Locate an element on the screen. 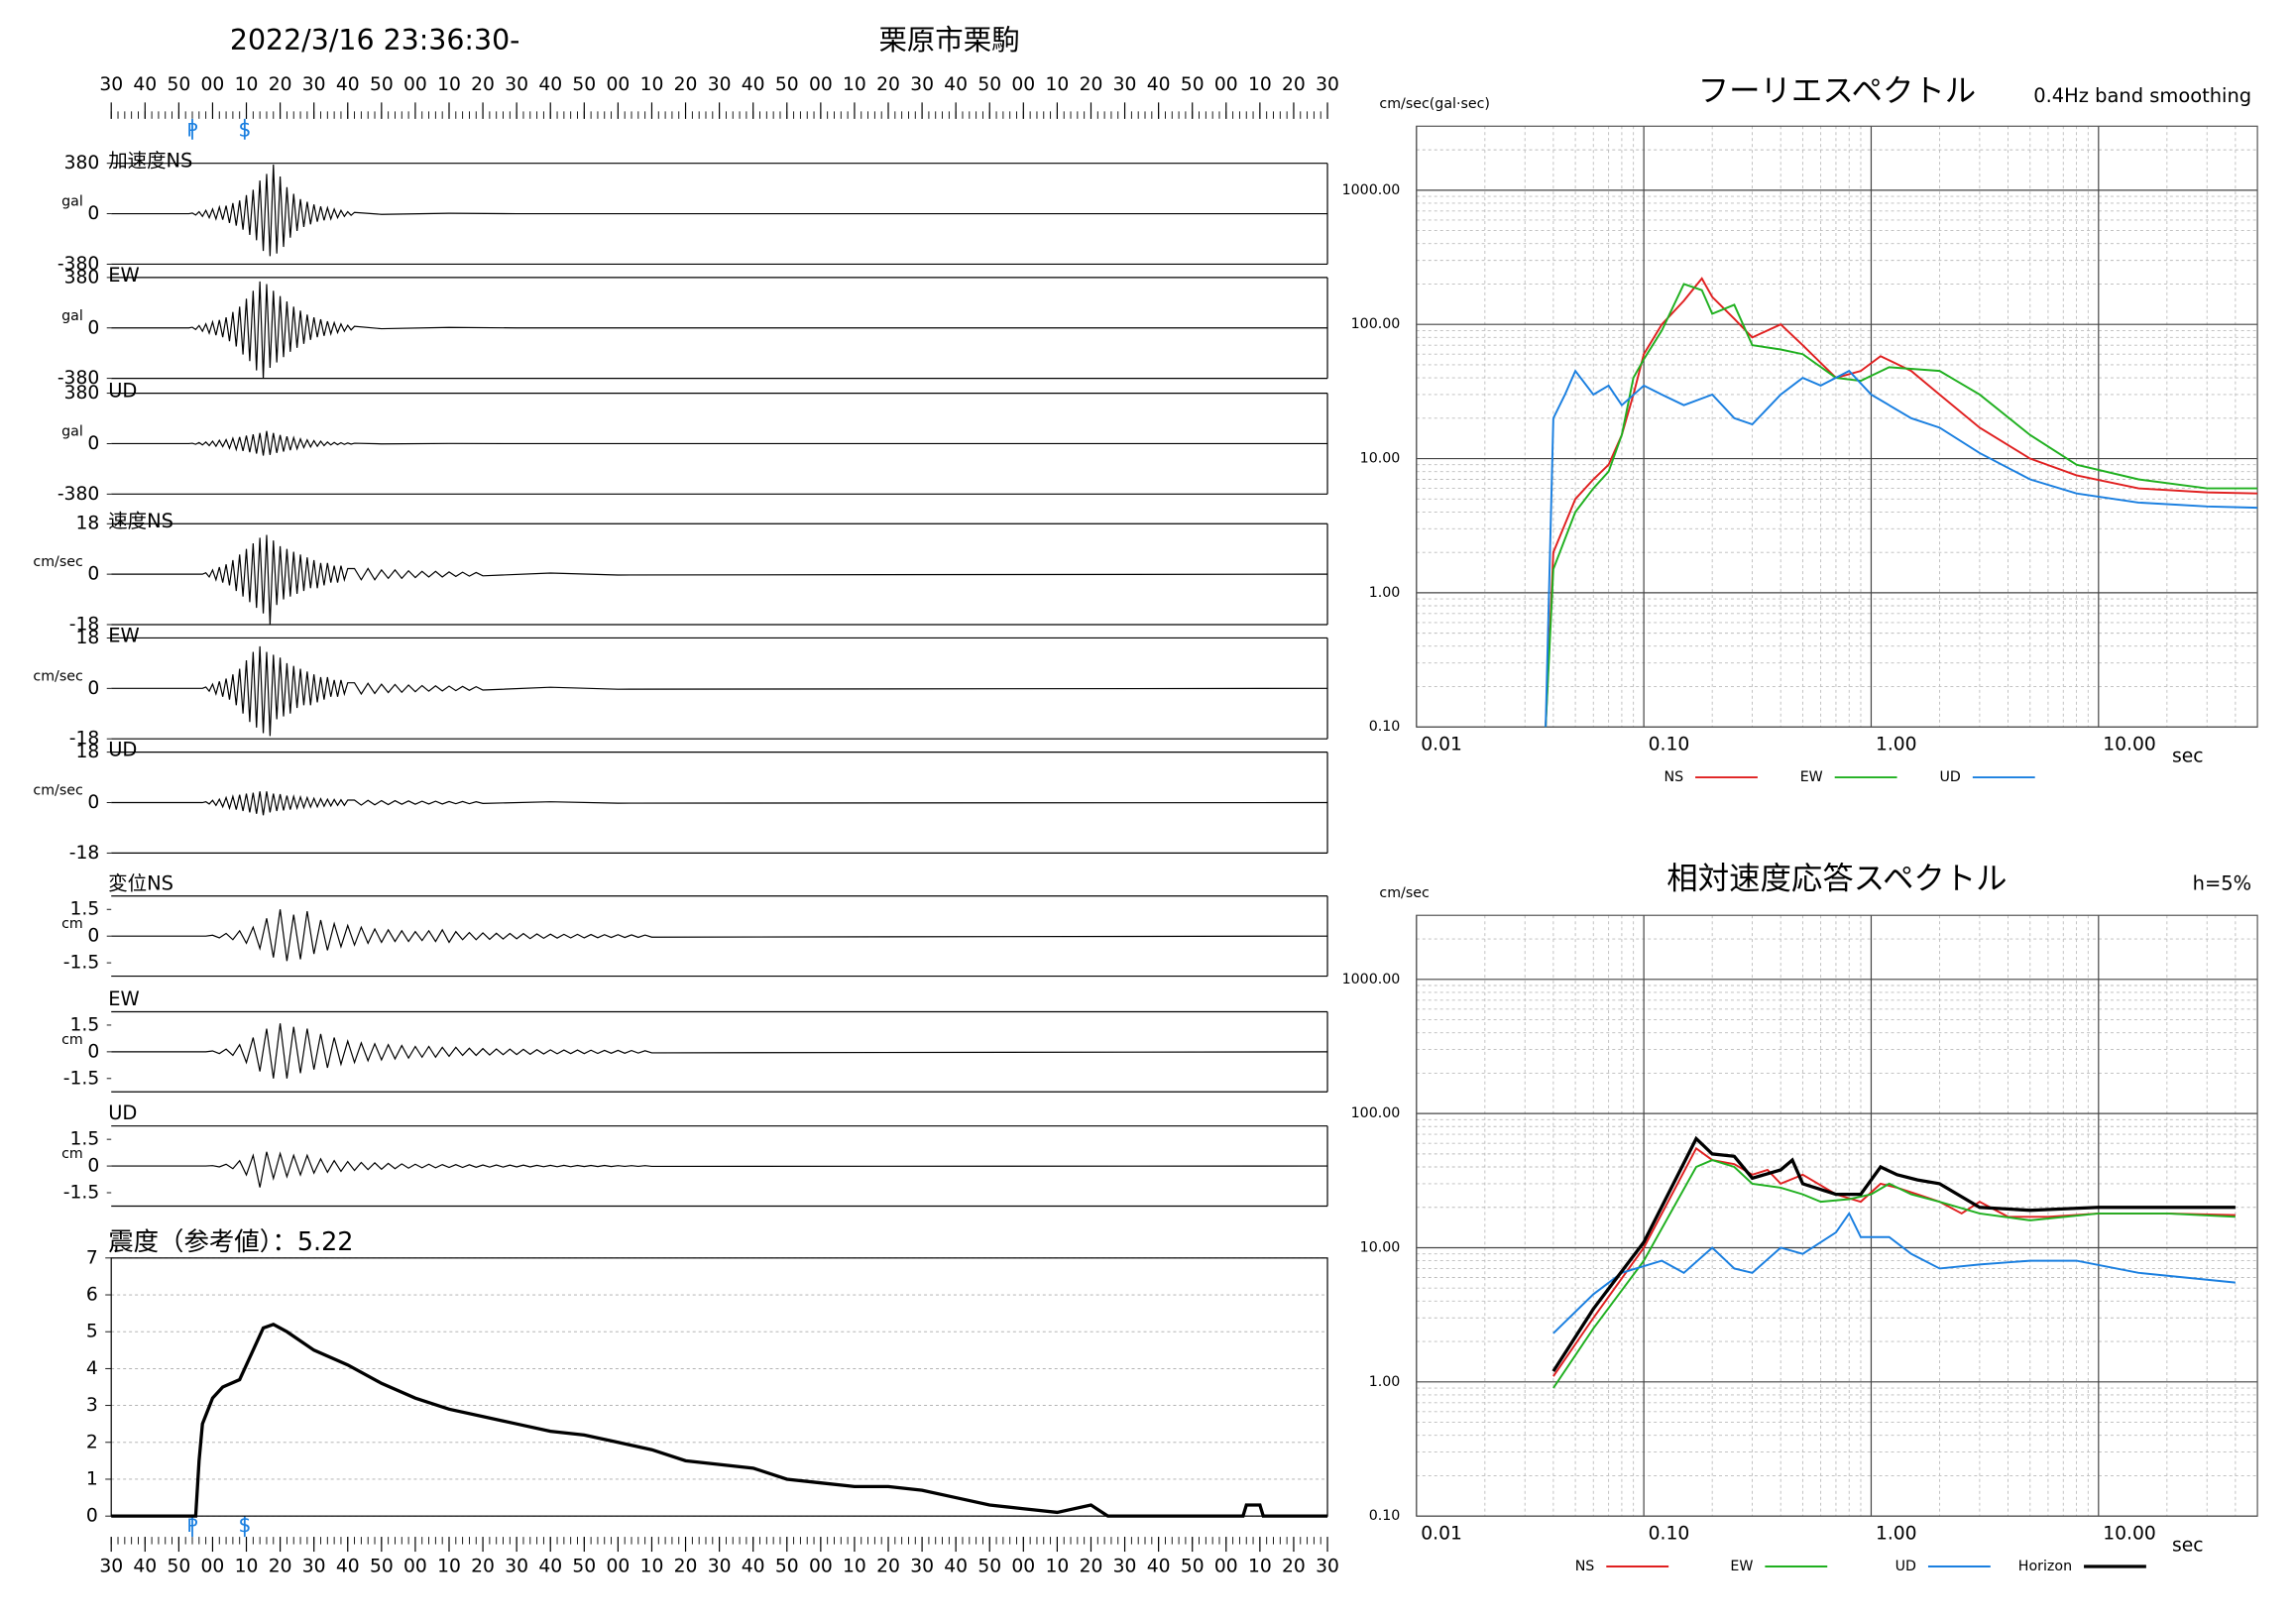  x-tick-label: 0.01 is located at coordinates (1441, 1534).